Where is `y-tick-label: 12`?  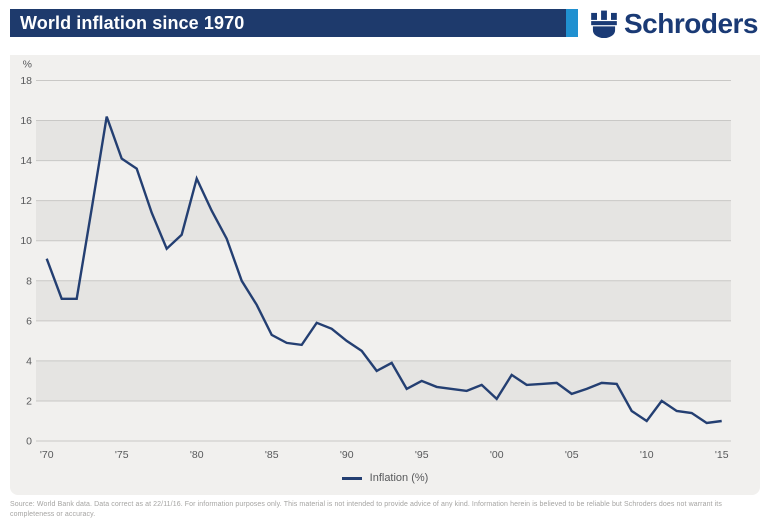 y-tick-label: 12 is located at coordinates (26, 201).